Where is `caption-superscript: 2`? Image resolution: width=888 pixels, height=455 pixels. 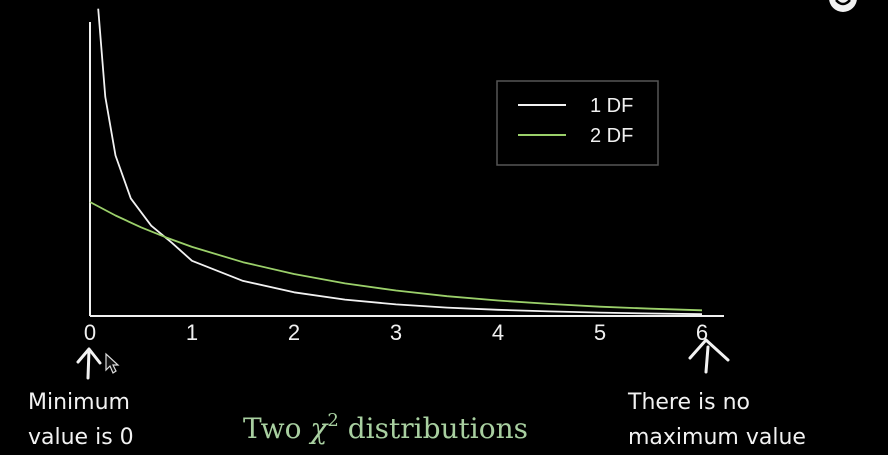
caption-superscript: 2 is located at coordinates (332, 420).